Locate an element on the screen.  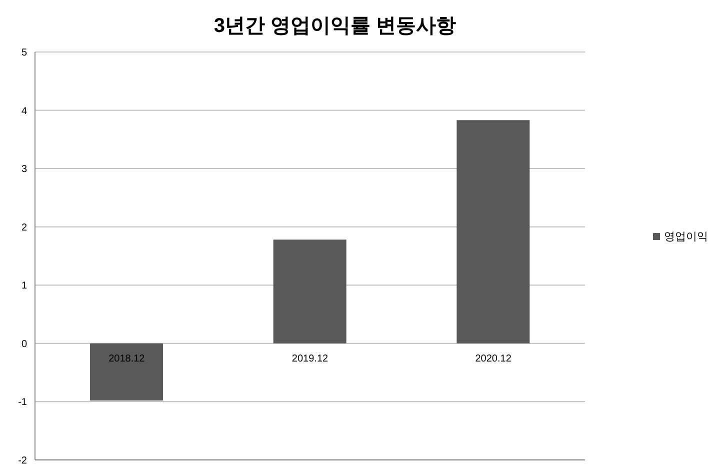
y-tick-label: 4 is located at coordinates (24, 111).